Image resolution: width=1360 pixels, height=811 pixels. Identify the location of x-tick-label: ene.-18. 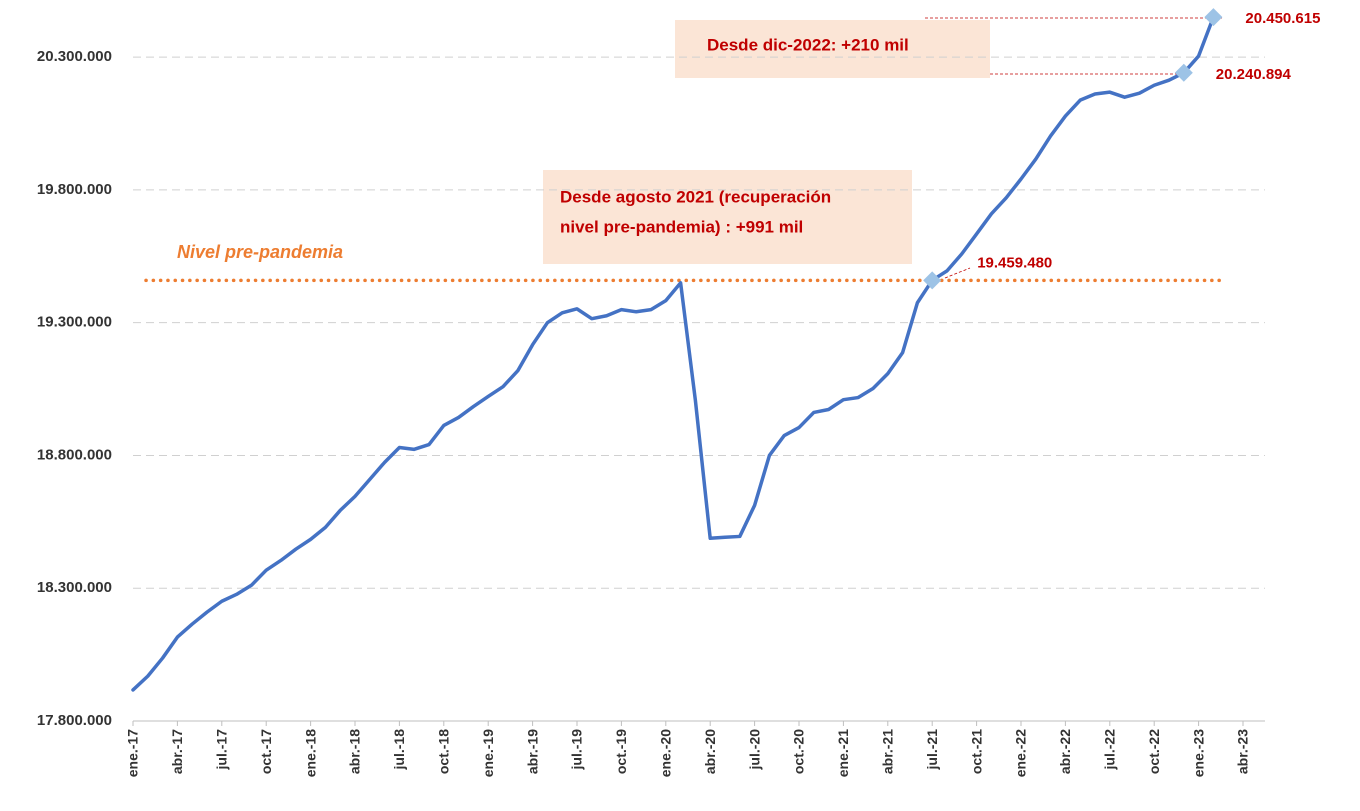
(310, 753).